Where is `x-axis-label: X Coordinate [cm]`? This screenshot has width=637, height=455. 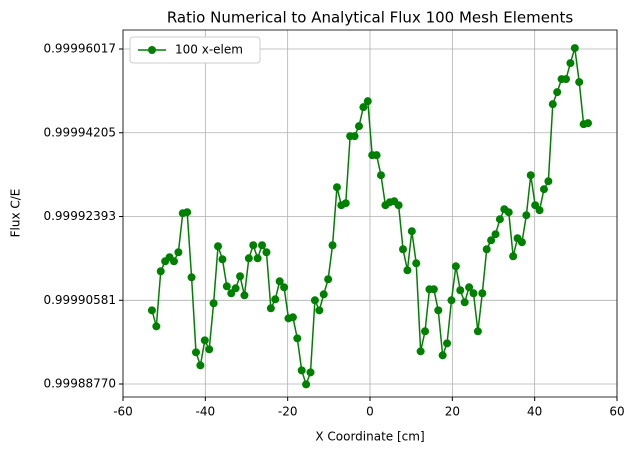 x-axis-label: X Coordinate [cm] is located at coordinates (369, 437).